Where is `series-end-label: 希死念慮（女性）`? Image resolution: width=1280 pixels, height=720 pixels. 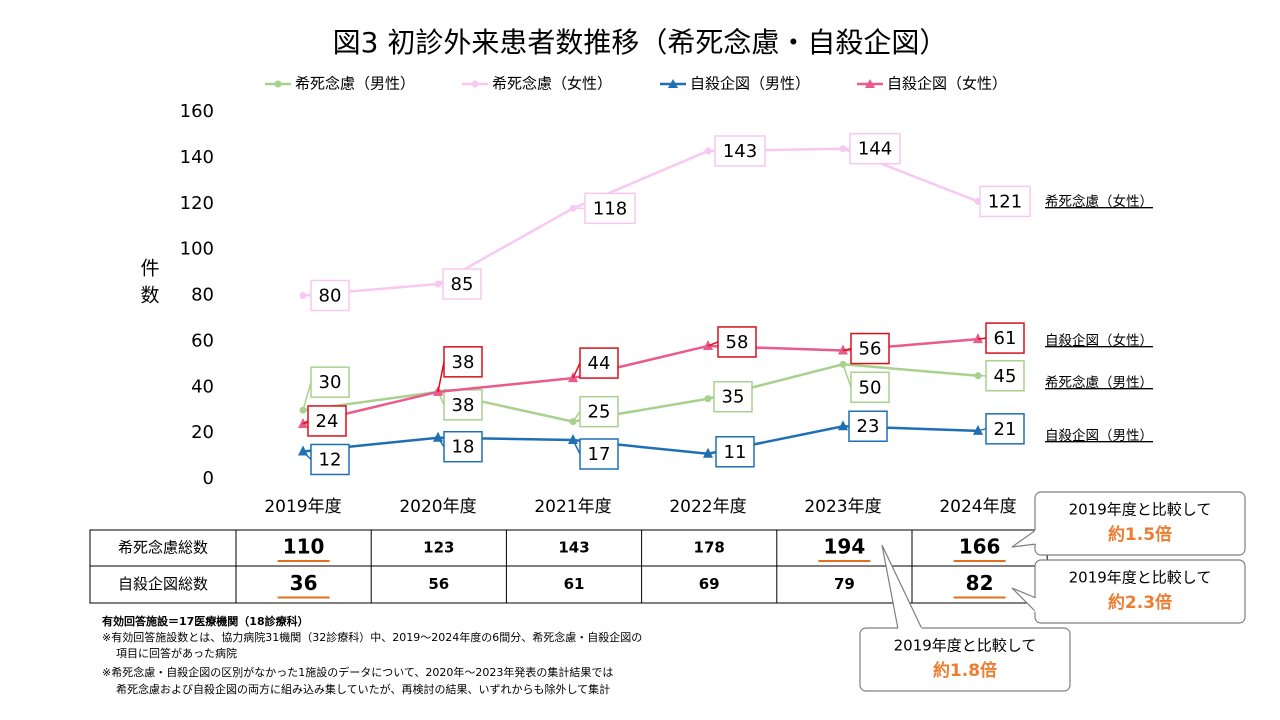
series-end-label: 希死念慮（女性） is located at coordinates (1099, 201).